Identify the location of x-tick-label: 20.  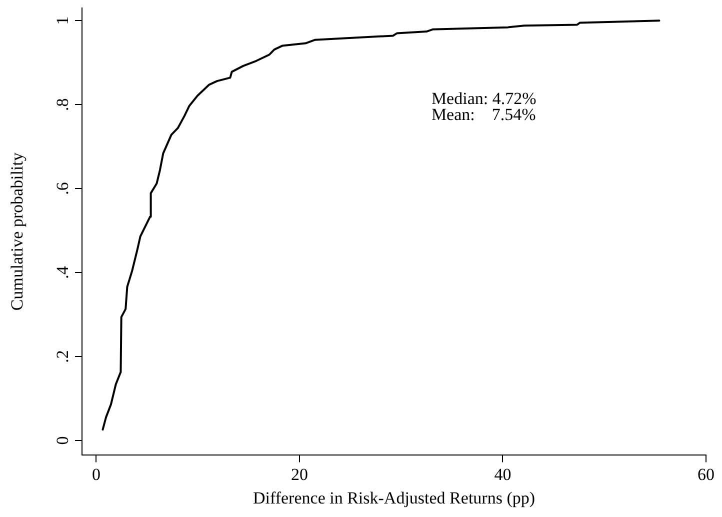
(299, 474).